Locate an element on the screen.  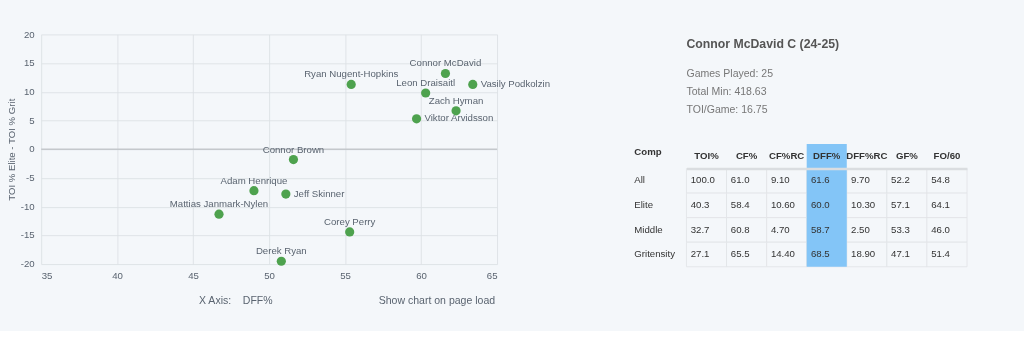
annotation: Viktor Arvidsson is located at coordinates (459, 118).